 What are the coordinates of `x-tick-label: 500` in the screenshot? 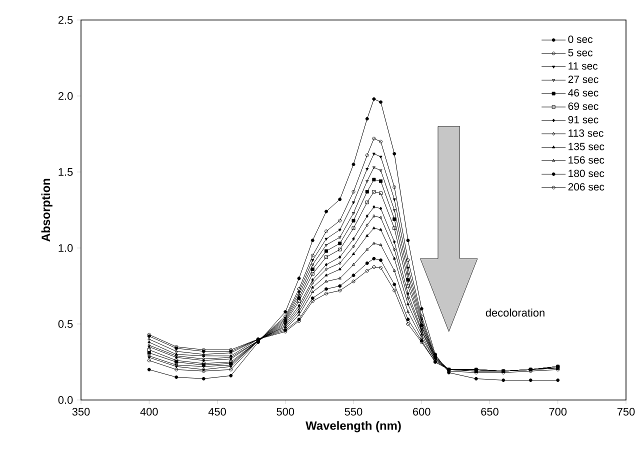 It's located at (285, 412).